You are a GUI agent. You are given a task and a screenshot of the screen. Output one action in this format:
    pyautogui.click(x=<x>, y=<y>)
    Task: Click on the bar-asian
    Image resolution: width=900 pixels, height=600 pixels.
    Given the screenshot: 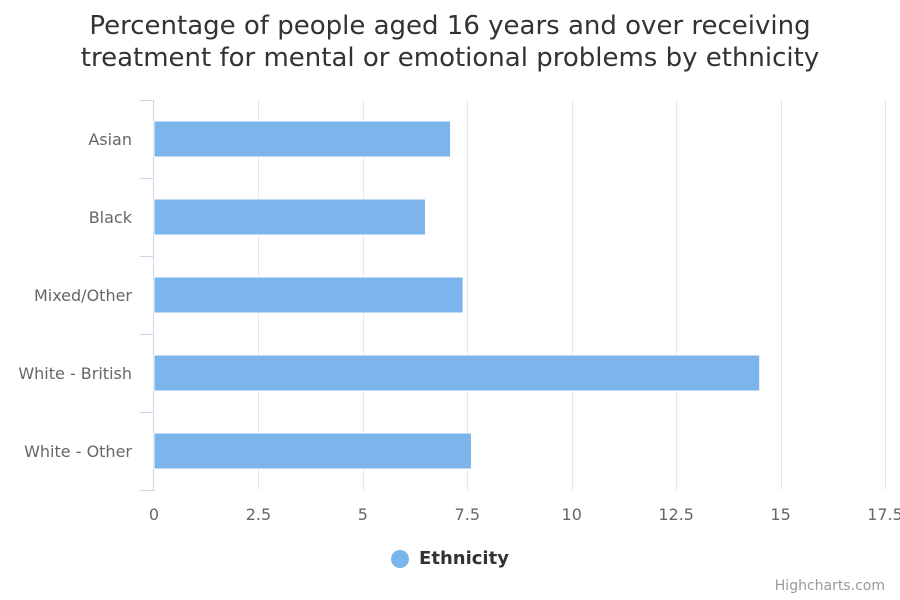 What is the action you would take?
    pyautogui.click(x=302, y=139)
    